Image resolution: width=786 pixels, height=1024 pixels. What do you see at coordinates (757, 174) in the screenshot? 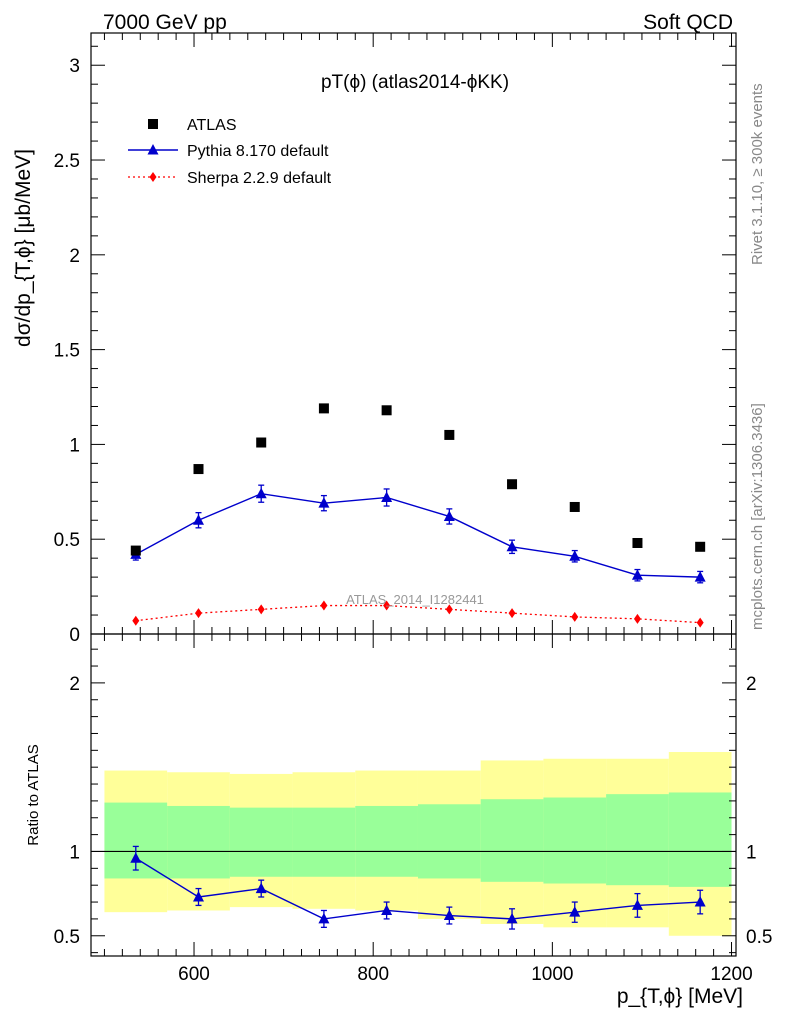
I see `rivet-version-label: Rivet 3.1.10, ≥ 300k events` at bounding box center [757, 174].